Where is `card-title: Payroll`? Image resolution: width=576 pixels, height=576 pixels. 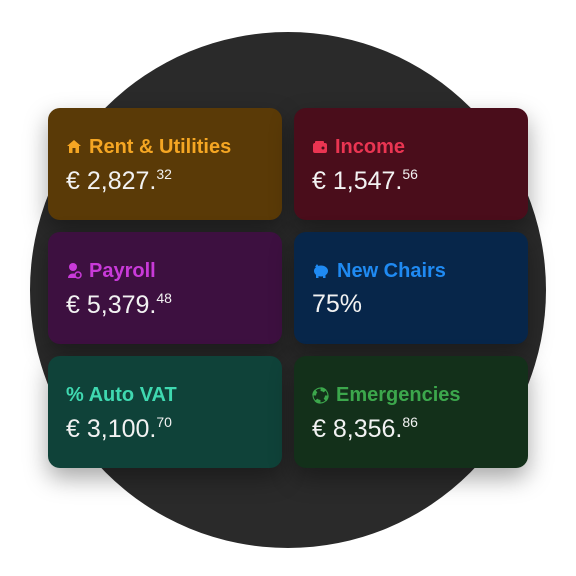
card-title: Payroll is located at coordinates (122, 270).